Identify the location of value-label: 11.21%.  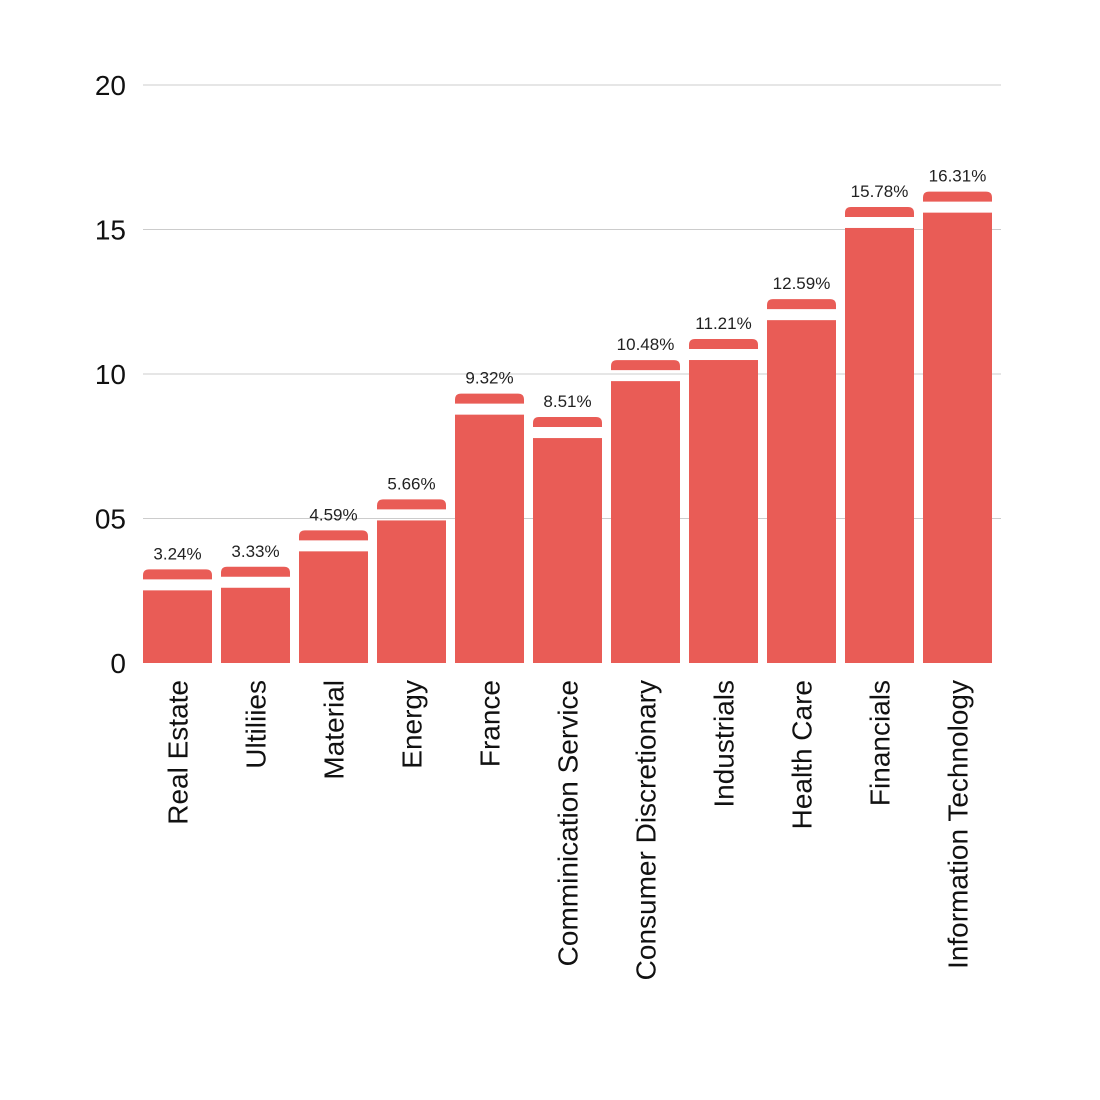
(723, 323).